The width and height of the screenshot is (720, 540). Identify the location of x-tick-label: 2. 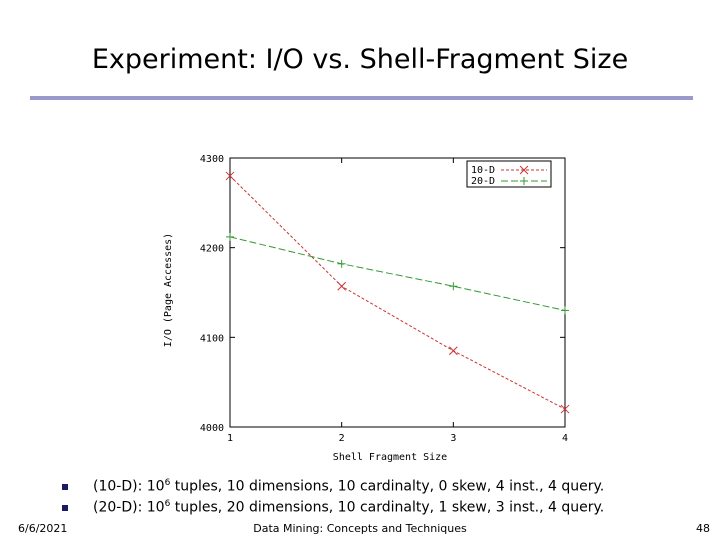
(342, 438).